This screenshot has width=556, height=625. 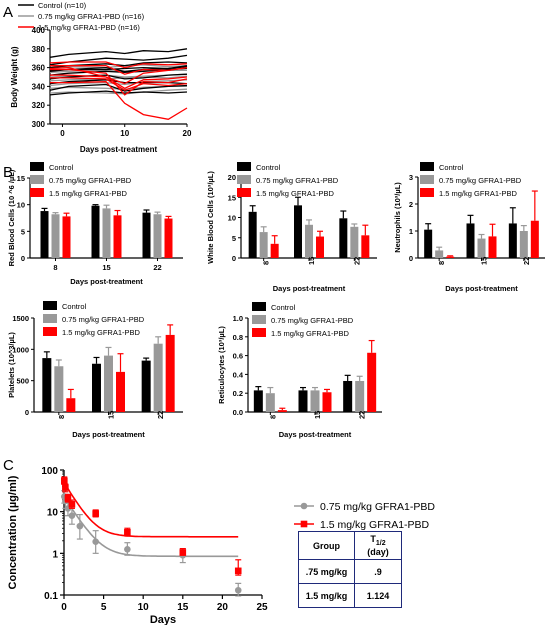 What do you see at coordinates (378, 551) in the screenshot?
I see `table-header-unit: (day)` at bounding box center [378, 551].